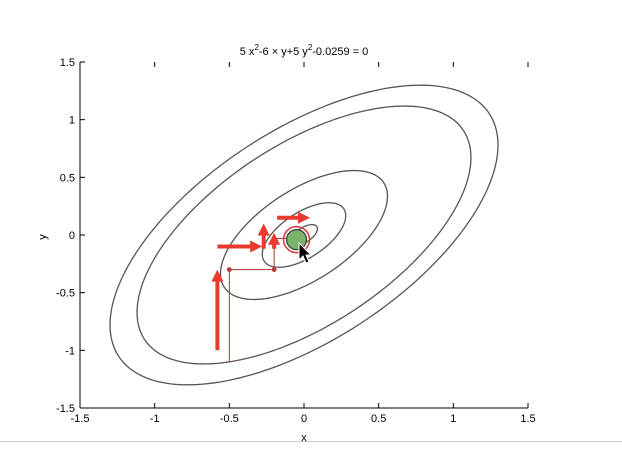  I want to click on x-tick-label: 0.5, so click(378, 419).